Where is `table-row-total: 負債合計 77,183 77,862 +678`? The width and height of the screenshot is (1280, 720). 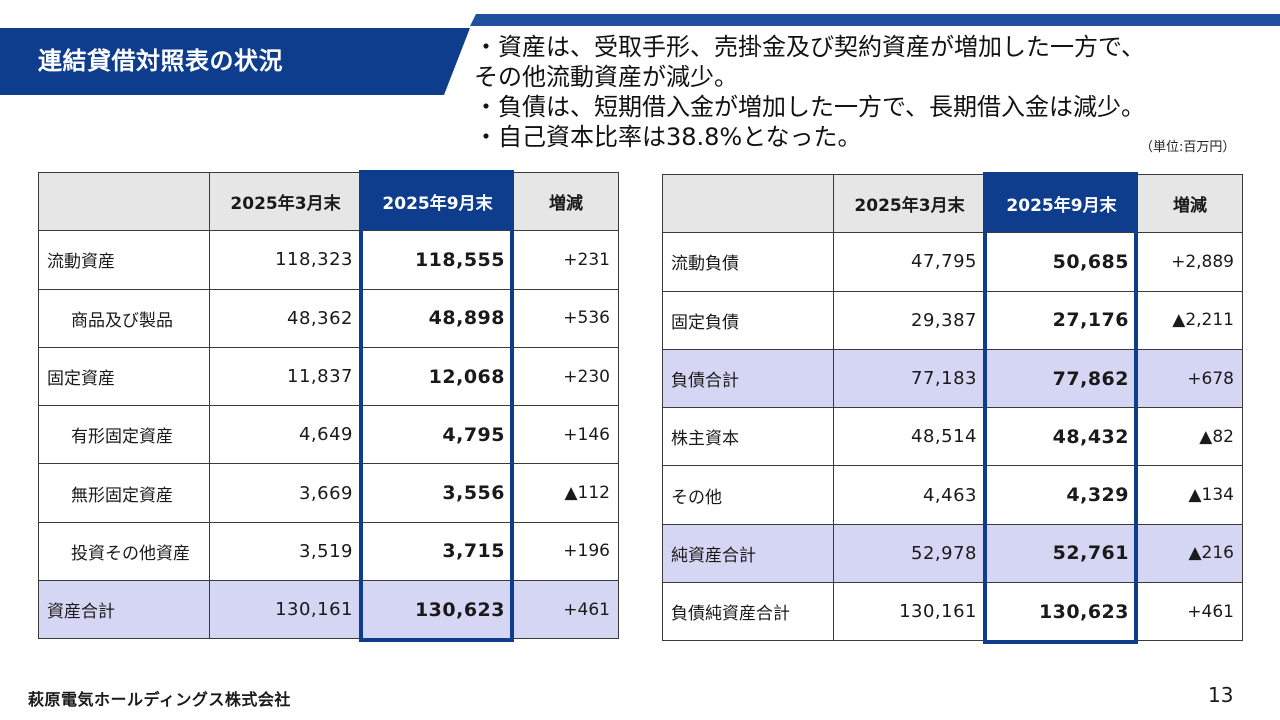 table-row-total: 負債合計 77,183 77,862 +678 is located at coordinates (952, 378).